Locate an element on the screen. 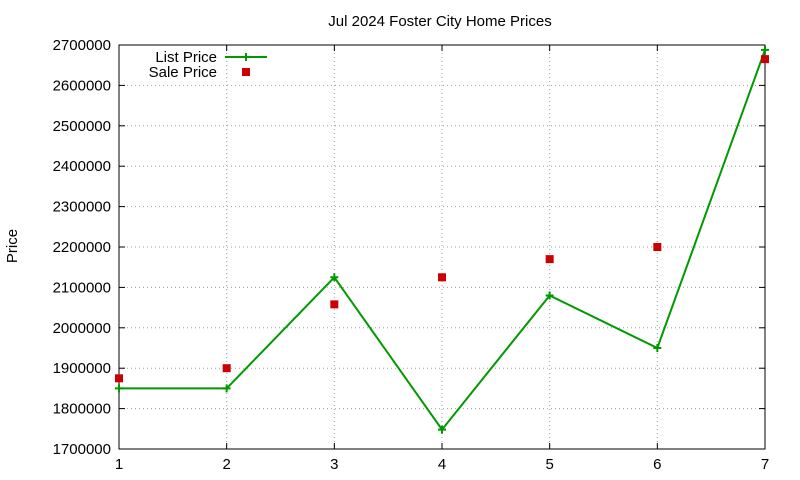  x-tick-label: 2 is located at coordinates (226, 464).